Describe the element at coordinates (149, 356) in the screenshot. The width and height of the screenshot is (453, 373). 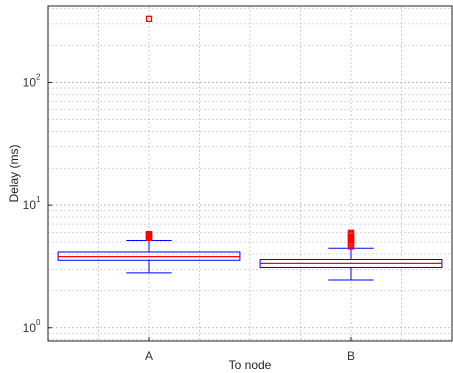
I see `x-tick-label: A` at that location.